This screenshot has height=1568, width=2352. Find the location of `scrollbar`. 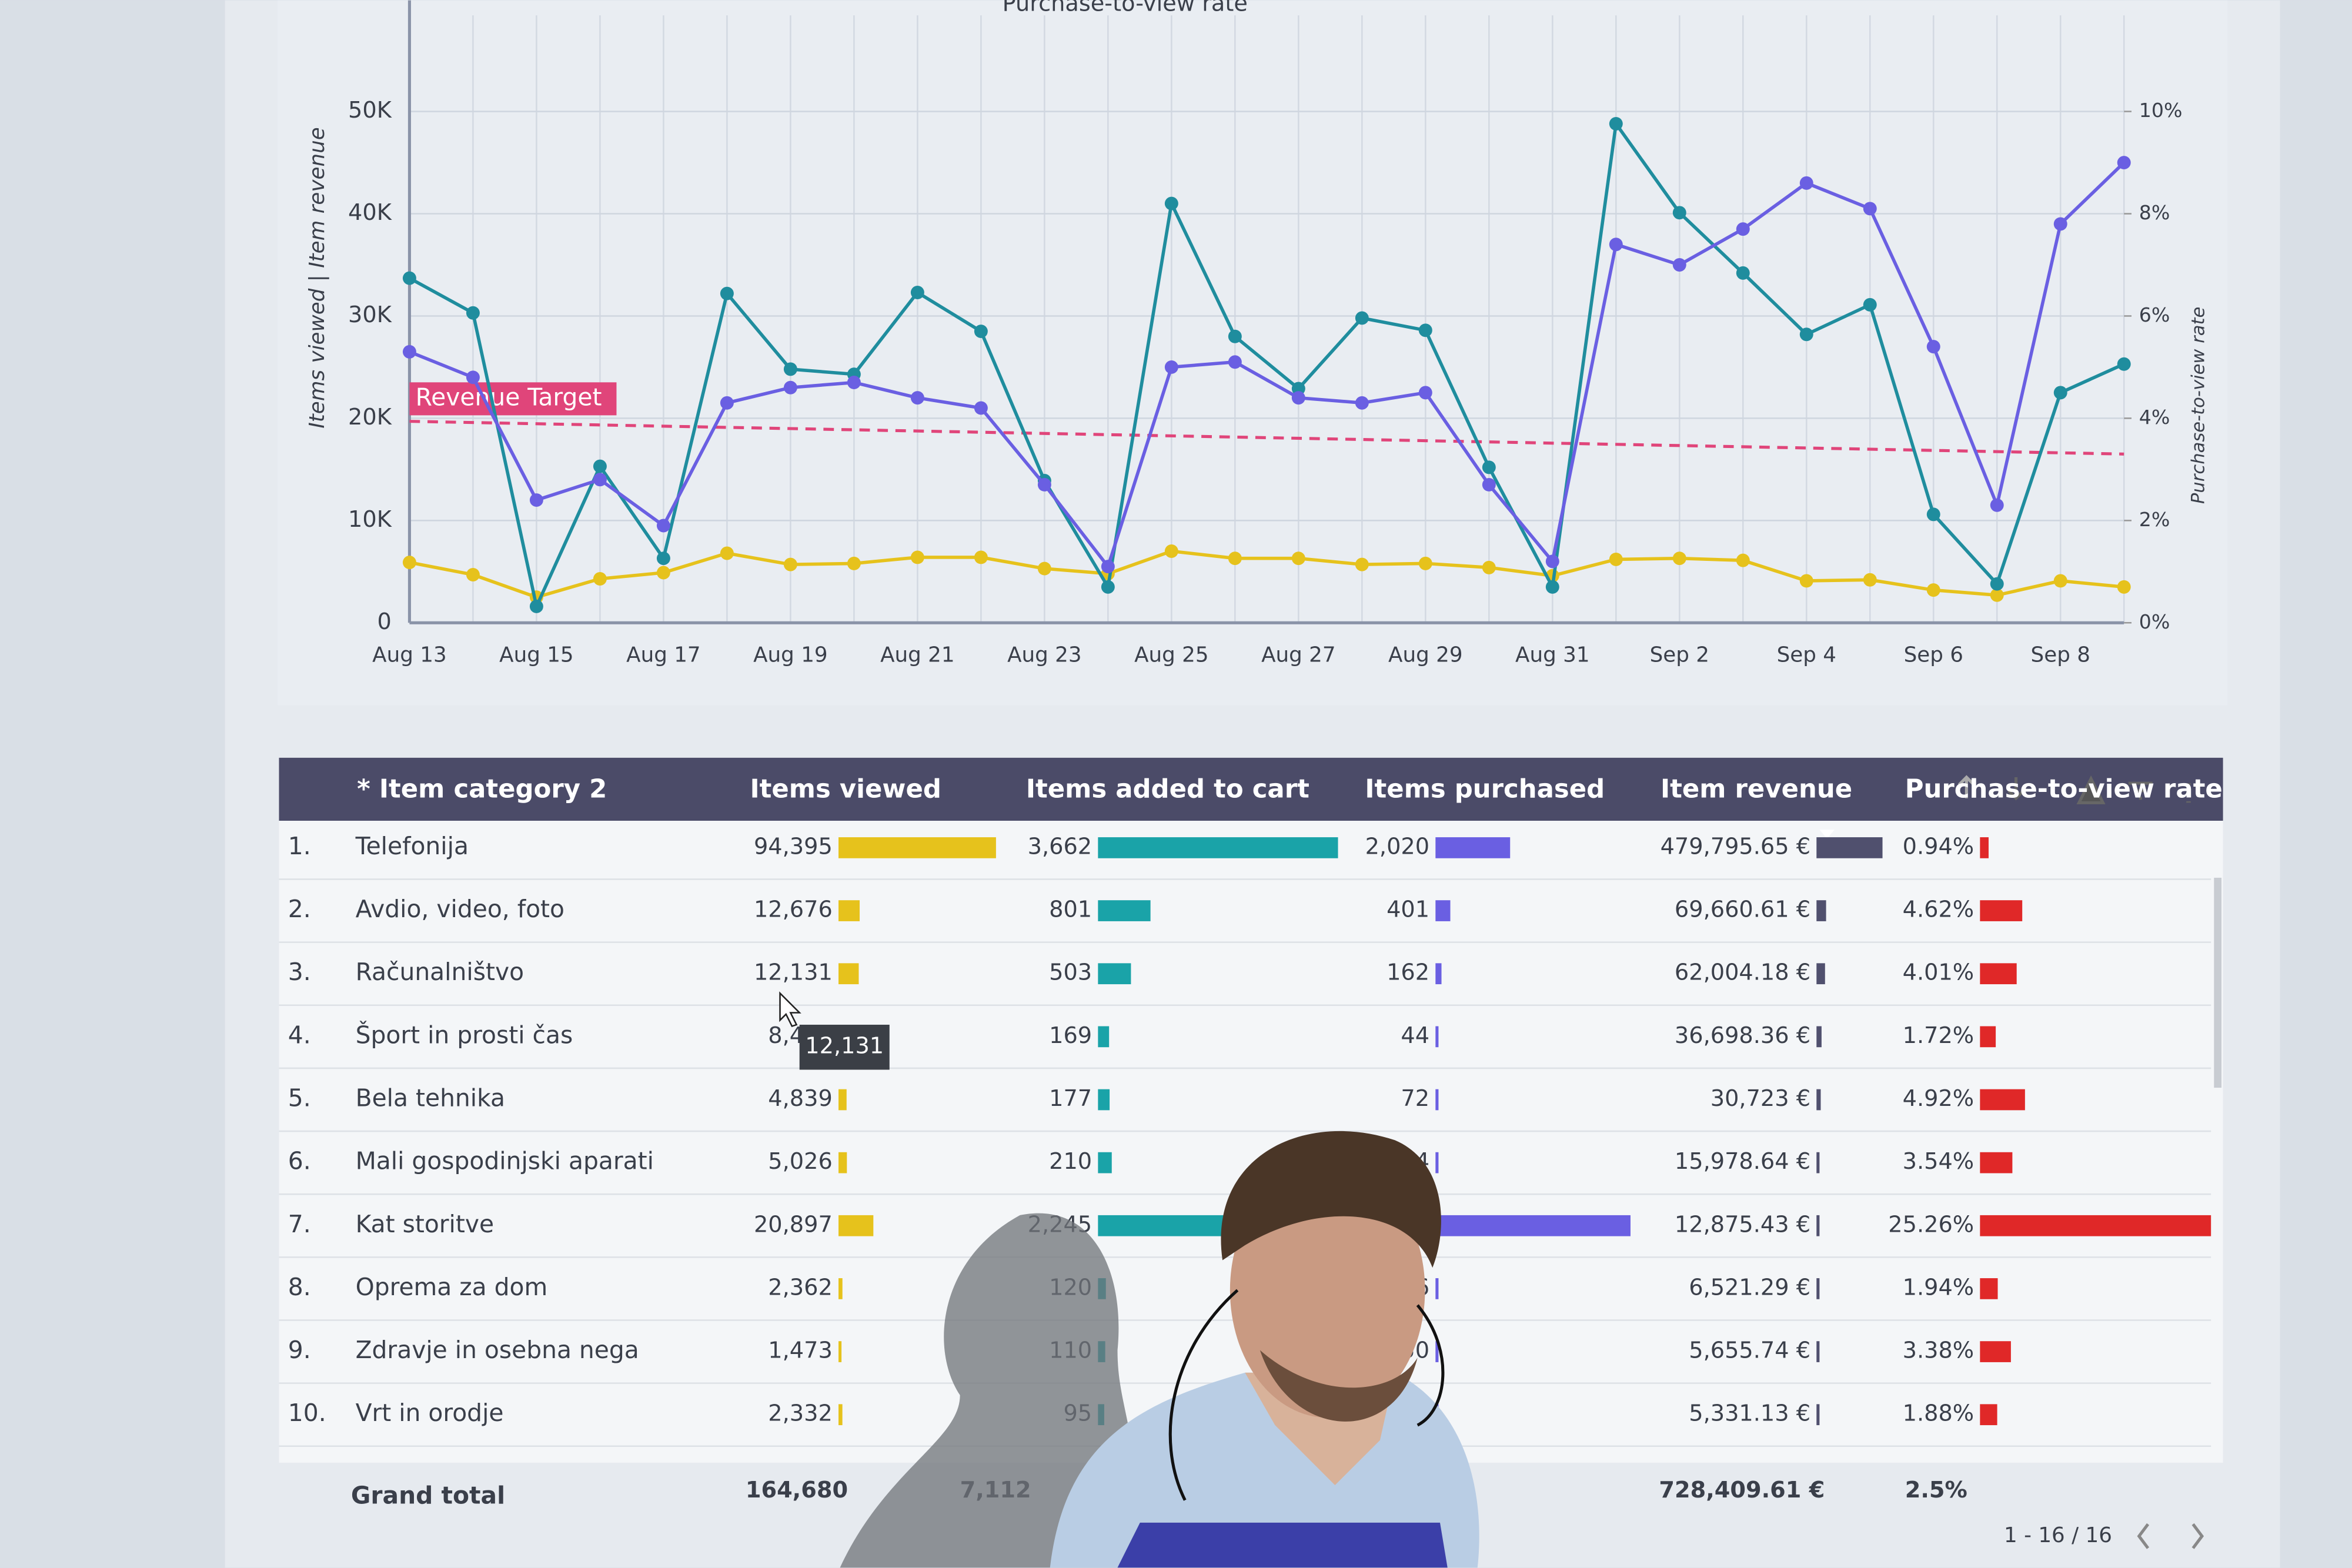

scrollbar is located at coordinates (2218, 982).